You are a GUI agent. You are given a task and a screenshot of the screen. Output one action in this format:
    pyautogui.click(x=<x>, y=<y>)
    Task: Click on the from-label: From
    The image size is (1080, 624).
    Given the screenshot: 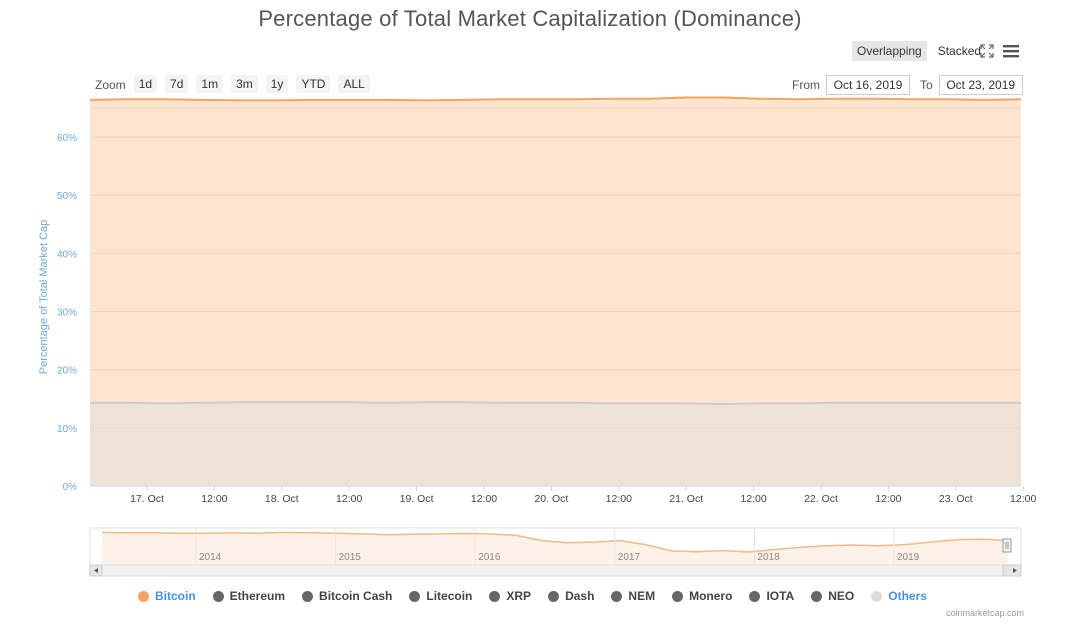 What is the action you would take?
    pyautogui.click(x=806, y=85)
    